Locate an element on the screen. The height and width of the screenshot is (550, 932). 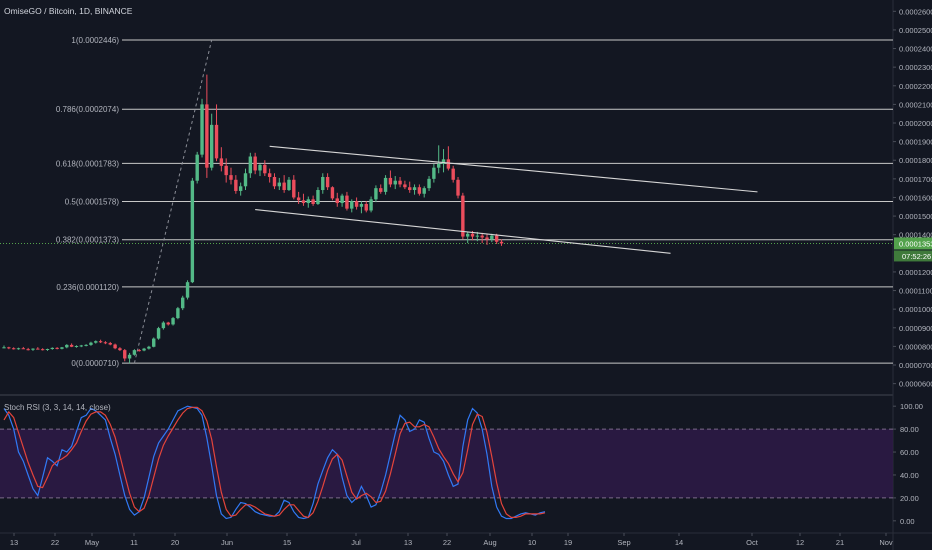
fib-level-label: 1(0.0002446) is located at coordinates (95, 40).